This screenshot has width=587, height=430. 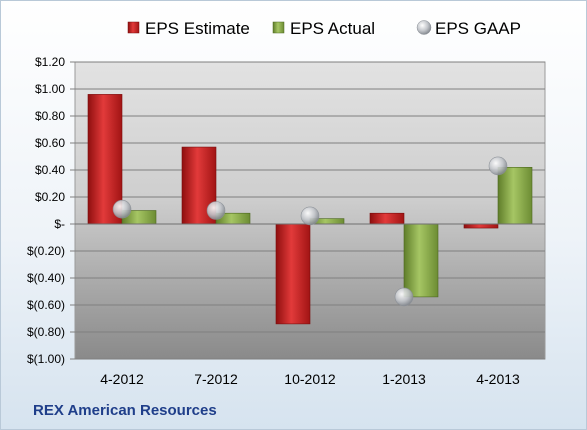 What do you see at coordinates (46, 251) in the screenshot?
I see `y-tick-label: $(0.20)` at bounding box center [46, 251].